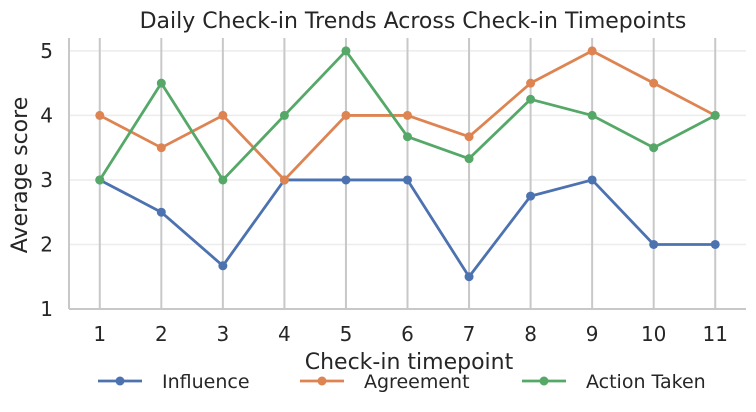 The image size is (756, 412). Describe the element at coordinates (161, 334) in the screenshot. I see `x-tick-label: 2` at that location.